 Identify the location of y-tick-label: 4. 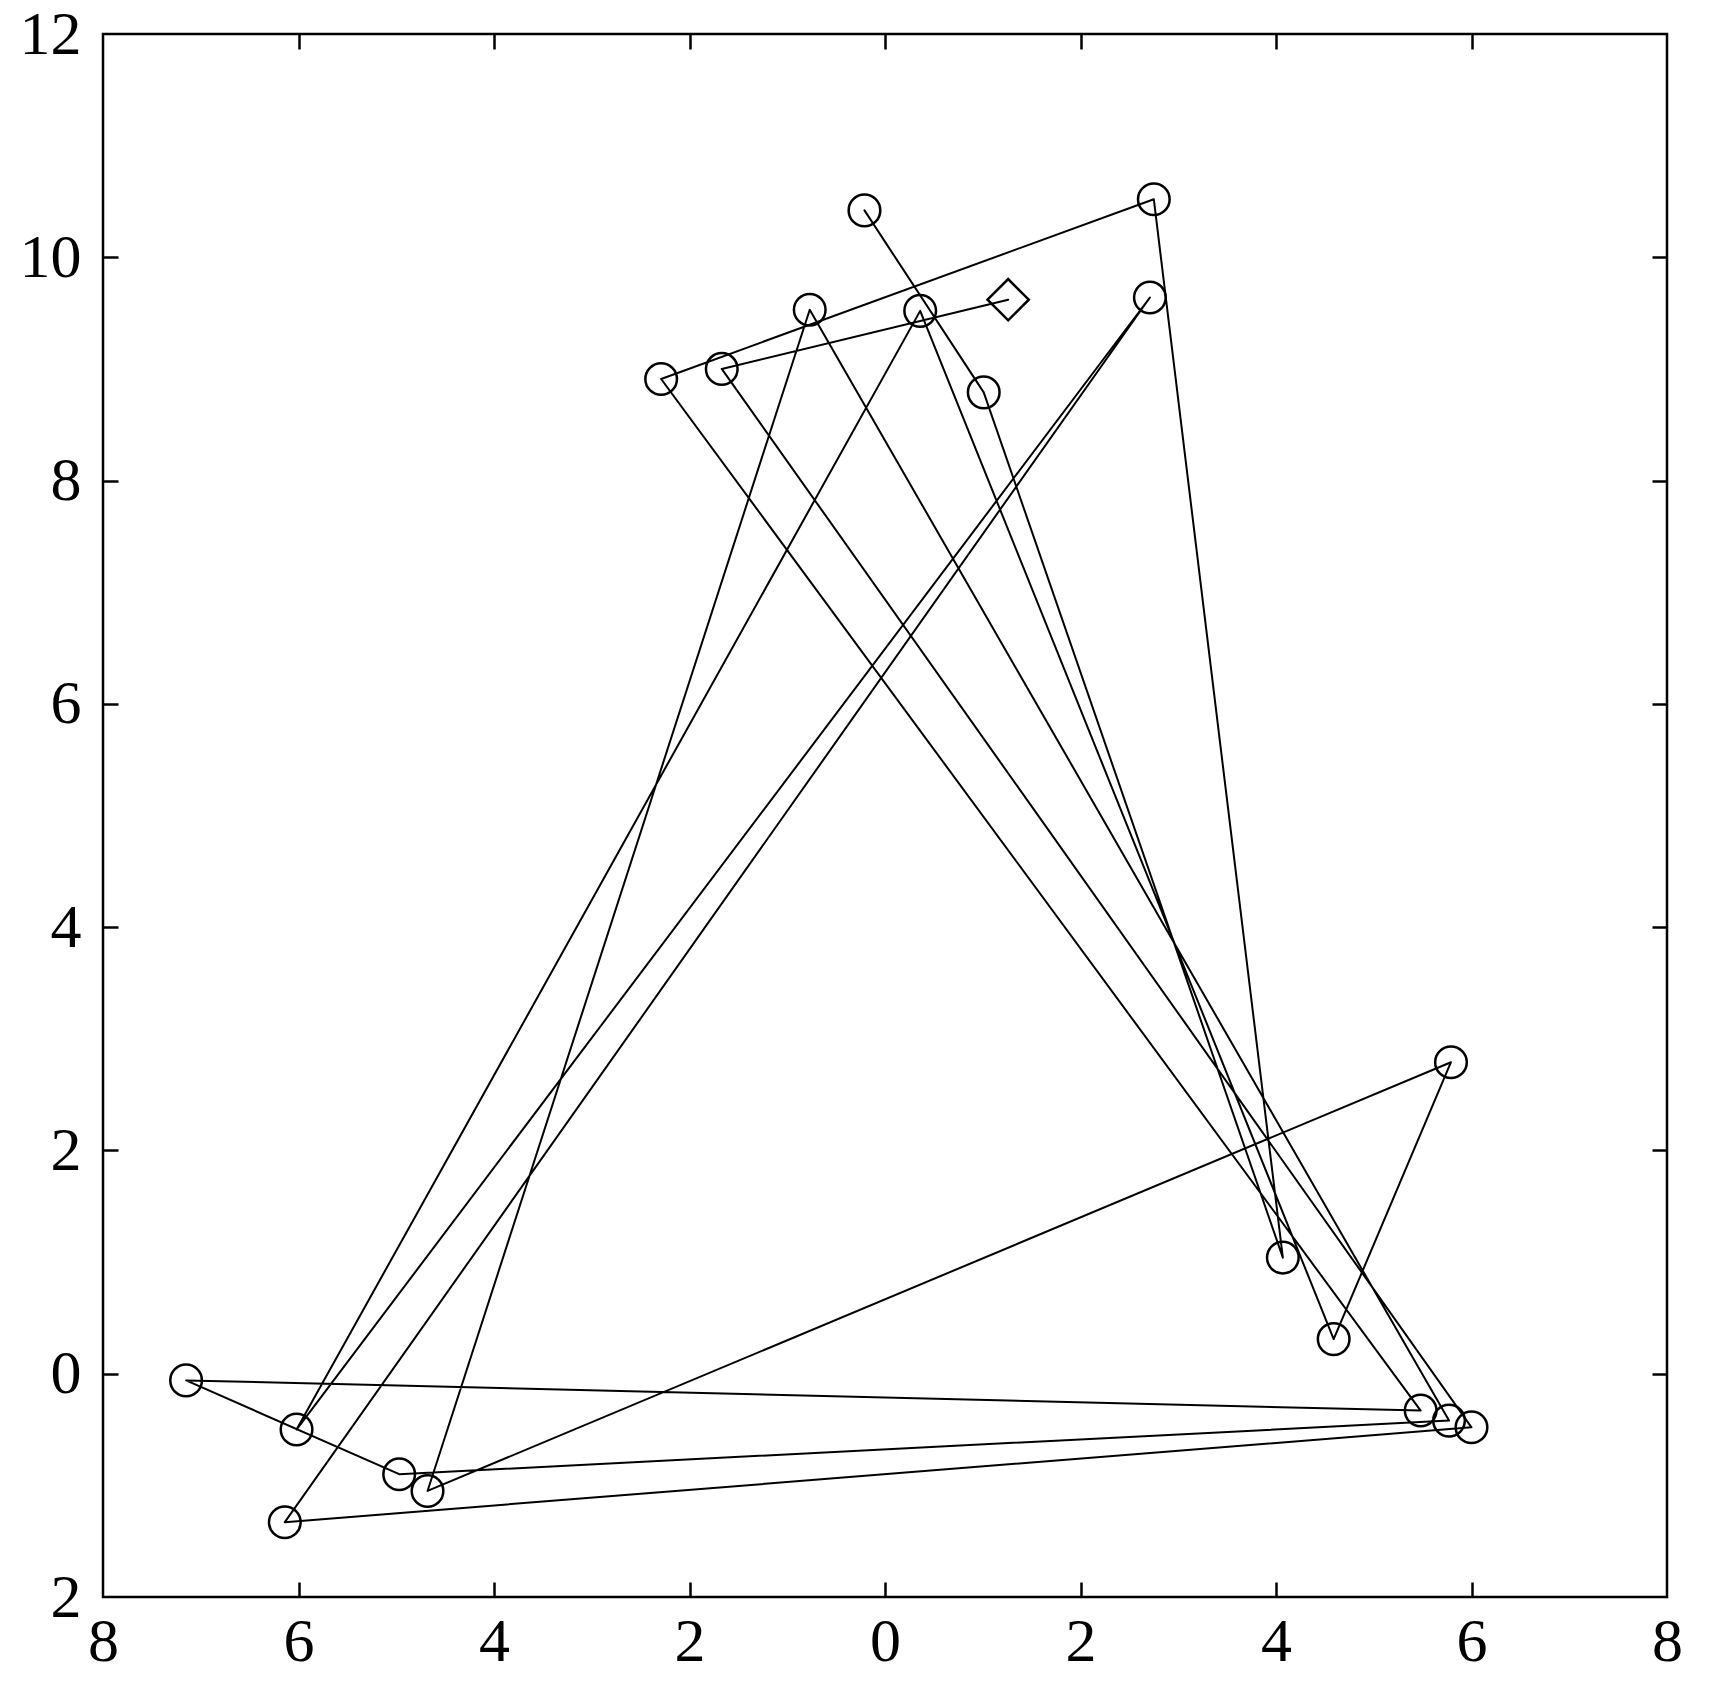
(66, 925).